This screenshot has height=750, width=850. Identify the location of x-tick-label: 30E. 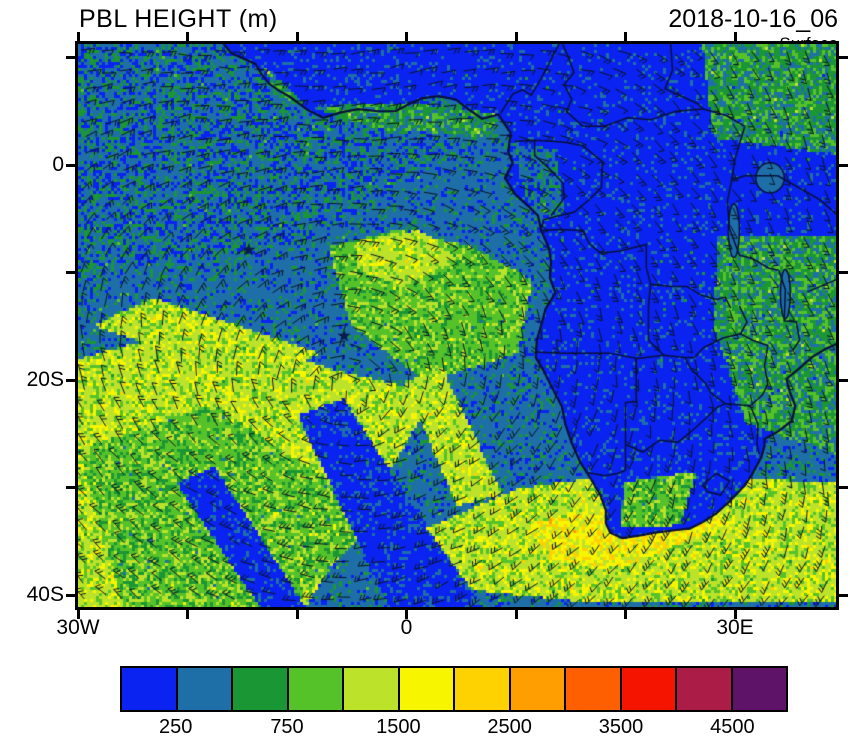
(735, 627).